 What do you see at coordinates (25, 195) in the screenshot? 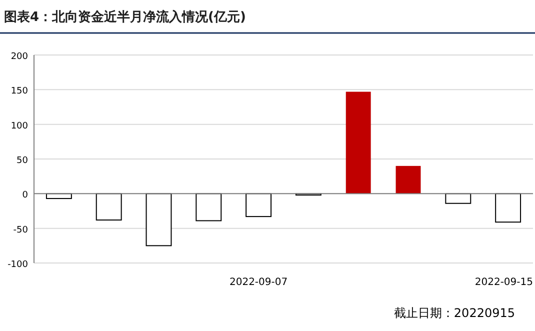
I see `y-tick-label: 0` at bounding box center [25, 195].